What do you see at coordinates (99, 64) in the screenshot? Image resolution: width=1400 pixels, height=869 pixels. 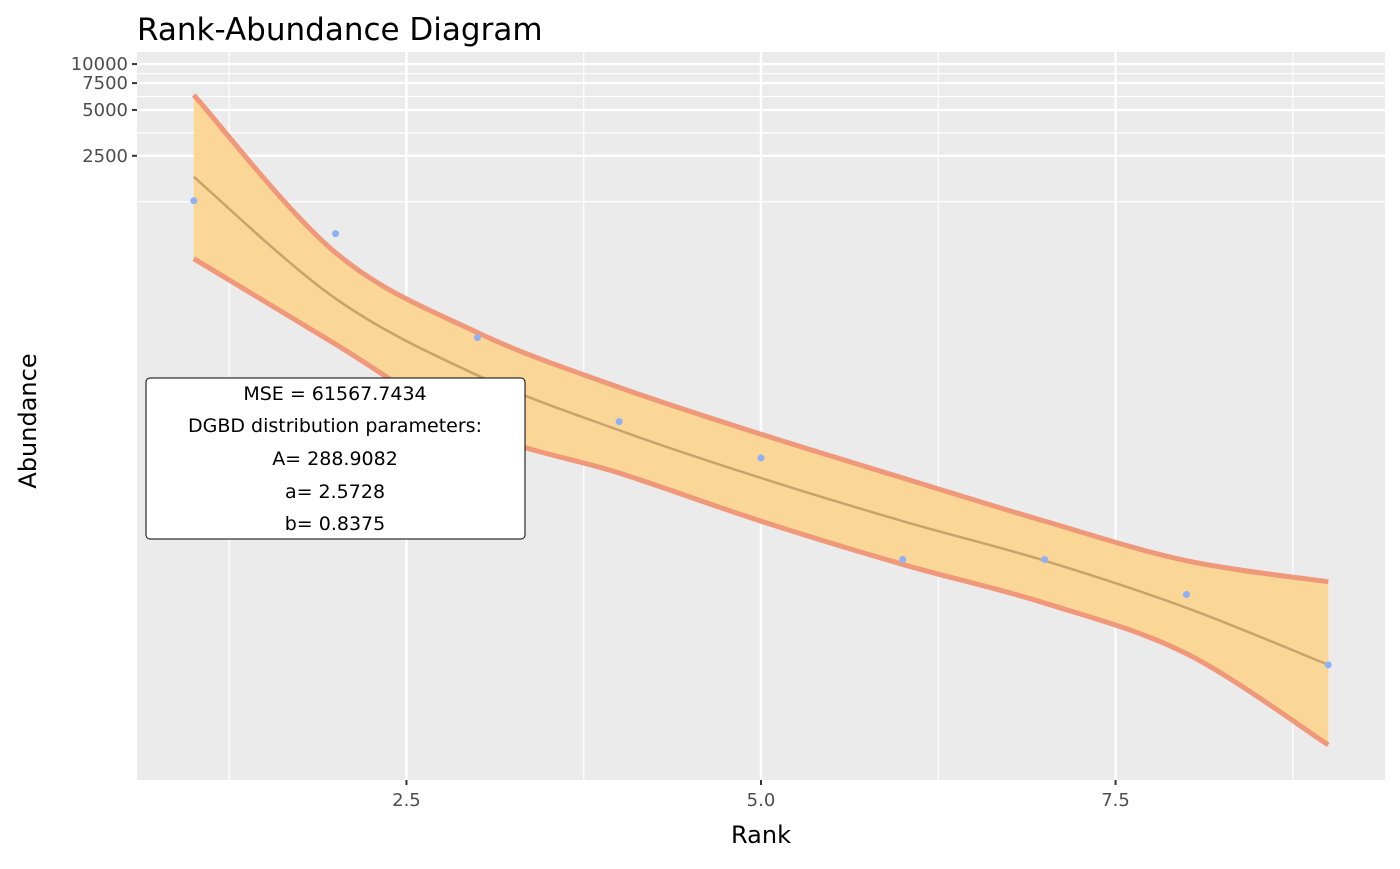 I see `y-tick-label: 10000` at bounding box center [99, 64].